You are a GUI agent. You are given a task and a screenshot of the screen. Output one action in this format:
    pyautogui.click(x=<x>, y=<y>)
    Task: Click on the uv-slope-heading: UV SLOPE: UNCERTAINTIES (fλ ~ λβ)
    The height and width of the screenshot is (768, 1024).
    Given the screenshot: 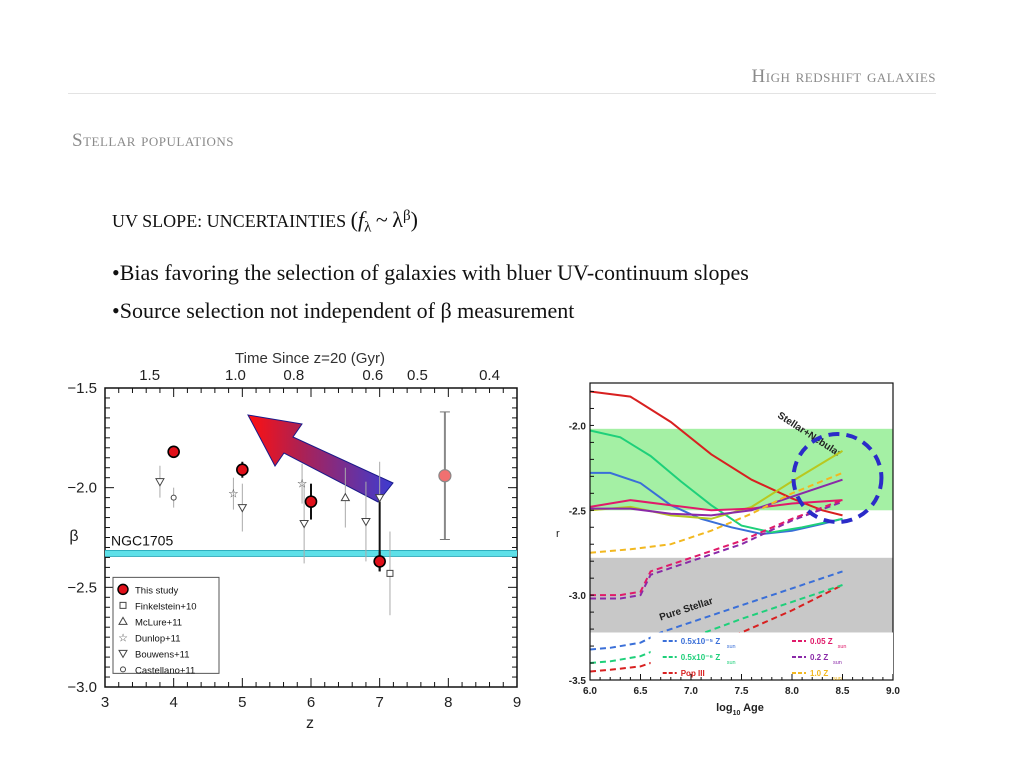 What is the action you would take?
    pyautogui.click(x=265, y=221)
    